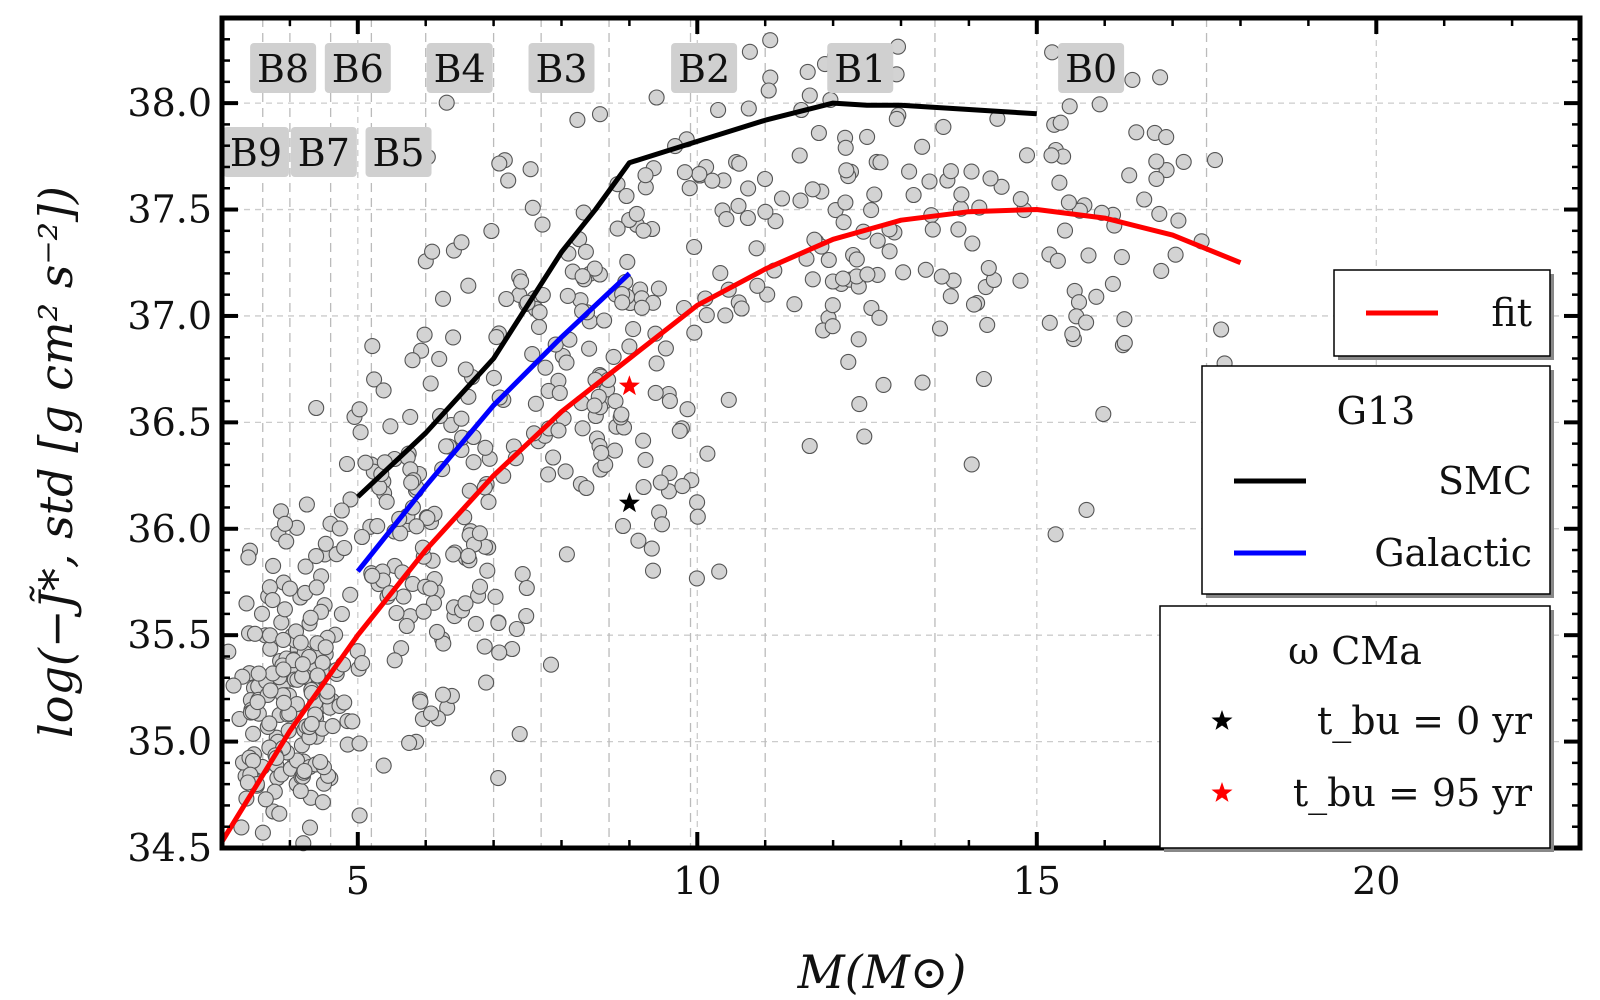 The image size is (1600, 1000). I want to click on spectral-type-label: B3, so click(561, 69).